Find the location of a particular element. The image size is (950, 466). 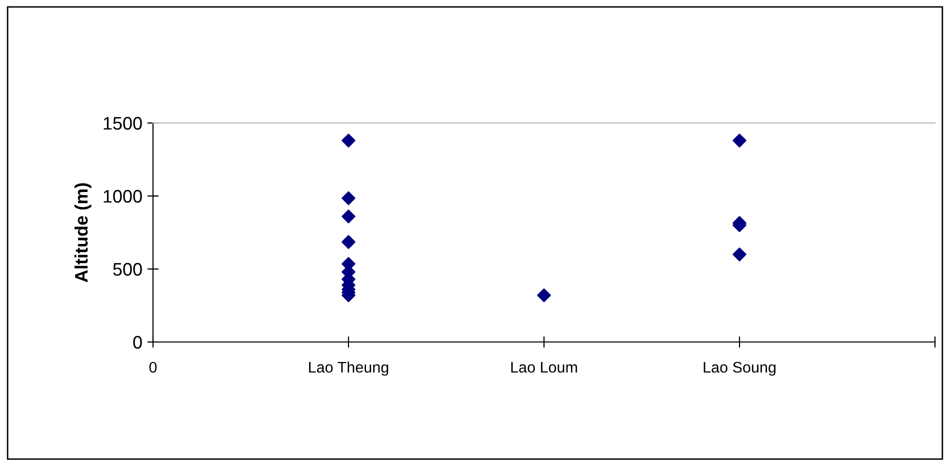

x-tick-label: Lao Soung is located at coordinates (740, 369).